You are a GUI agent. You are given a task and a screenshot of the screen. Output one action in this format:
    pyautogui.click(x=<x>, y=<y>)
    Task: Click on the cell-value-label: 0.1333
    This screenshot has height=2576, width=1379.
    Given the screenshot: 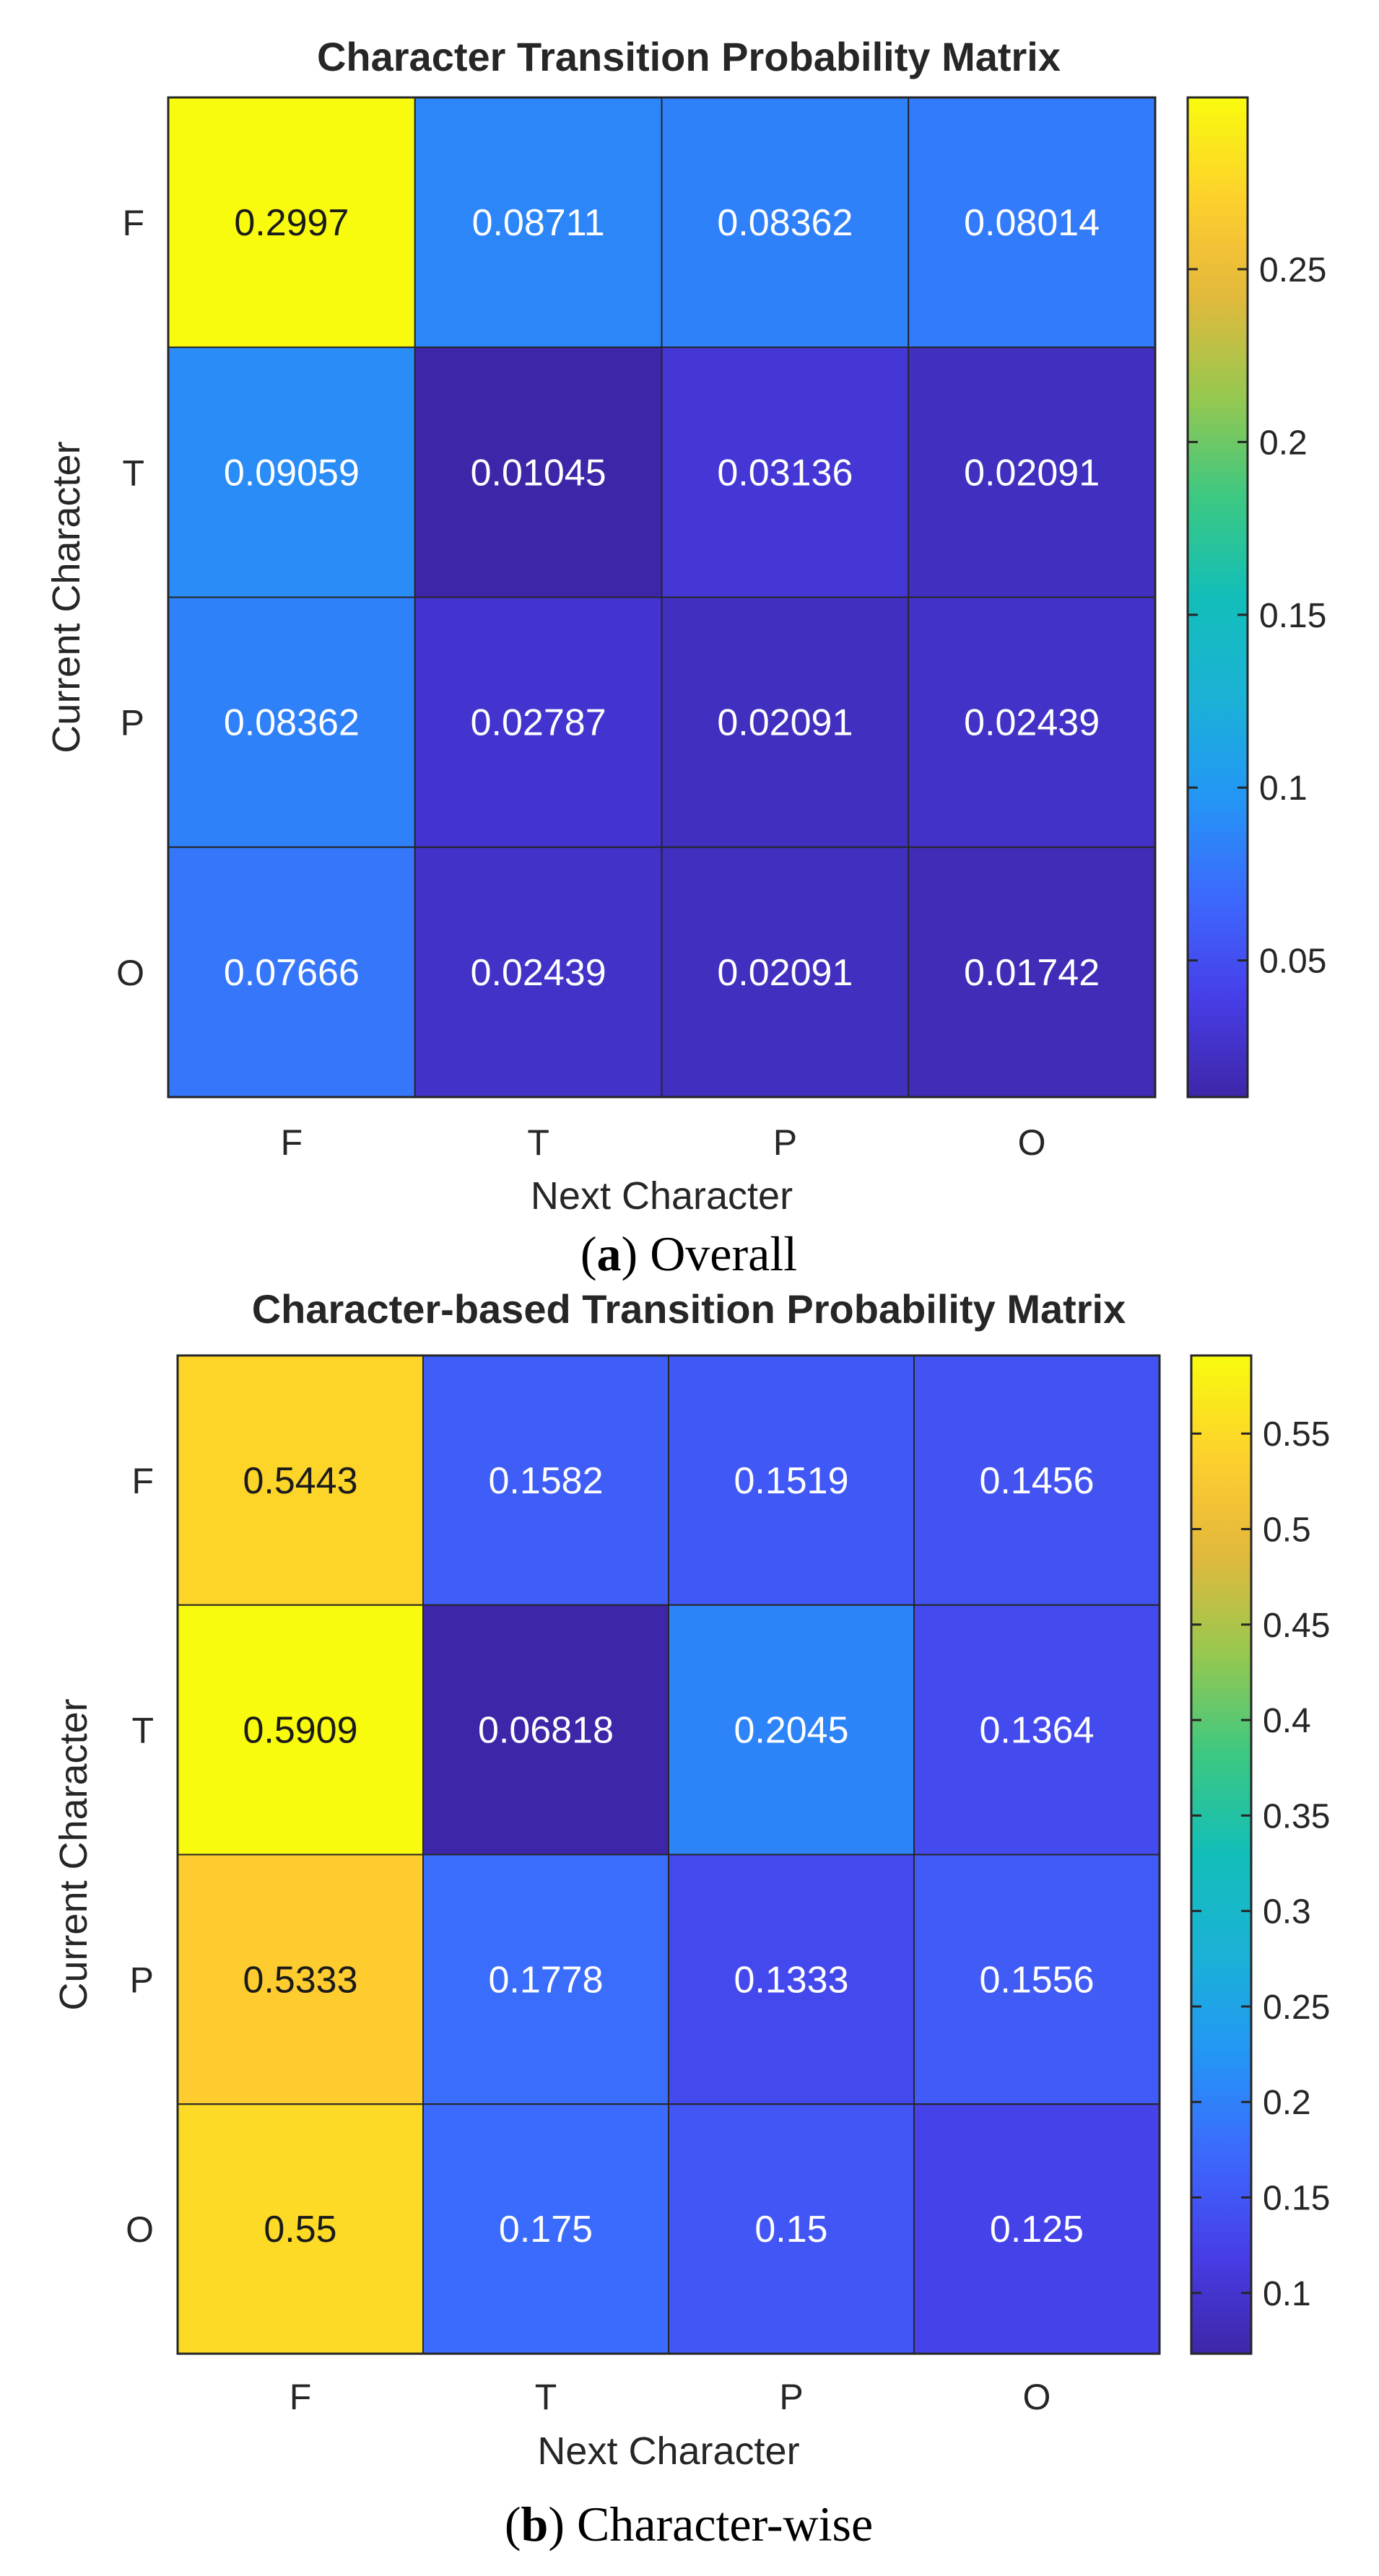 What is the action you would take?
    pyautogui.click(x=791, y=1980)
    